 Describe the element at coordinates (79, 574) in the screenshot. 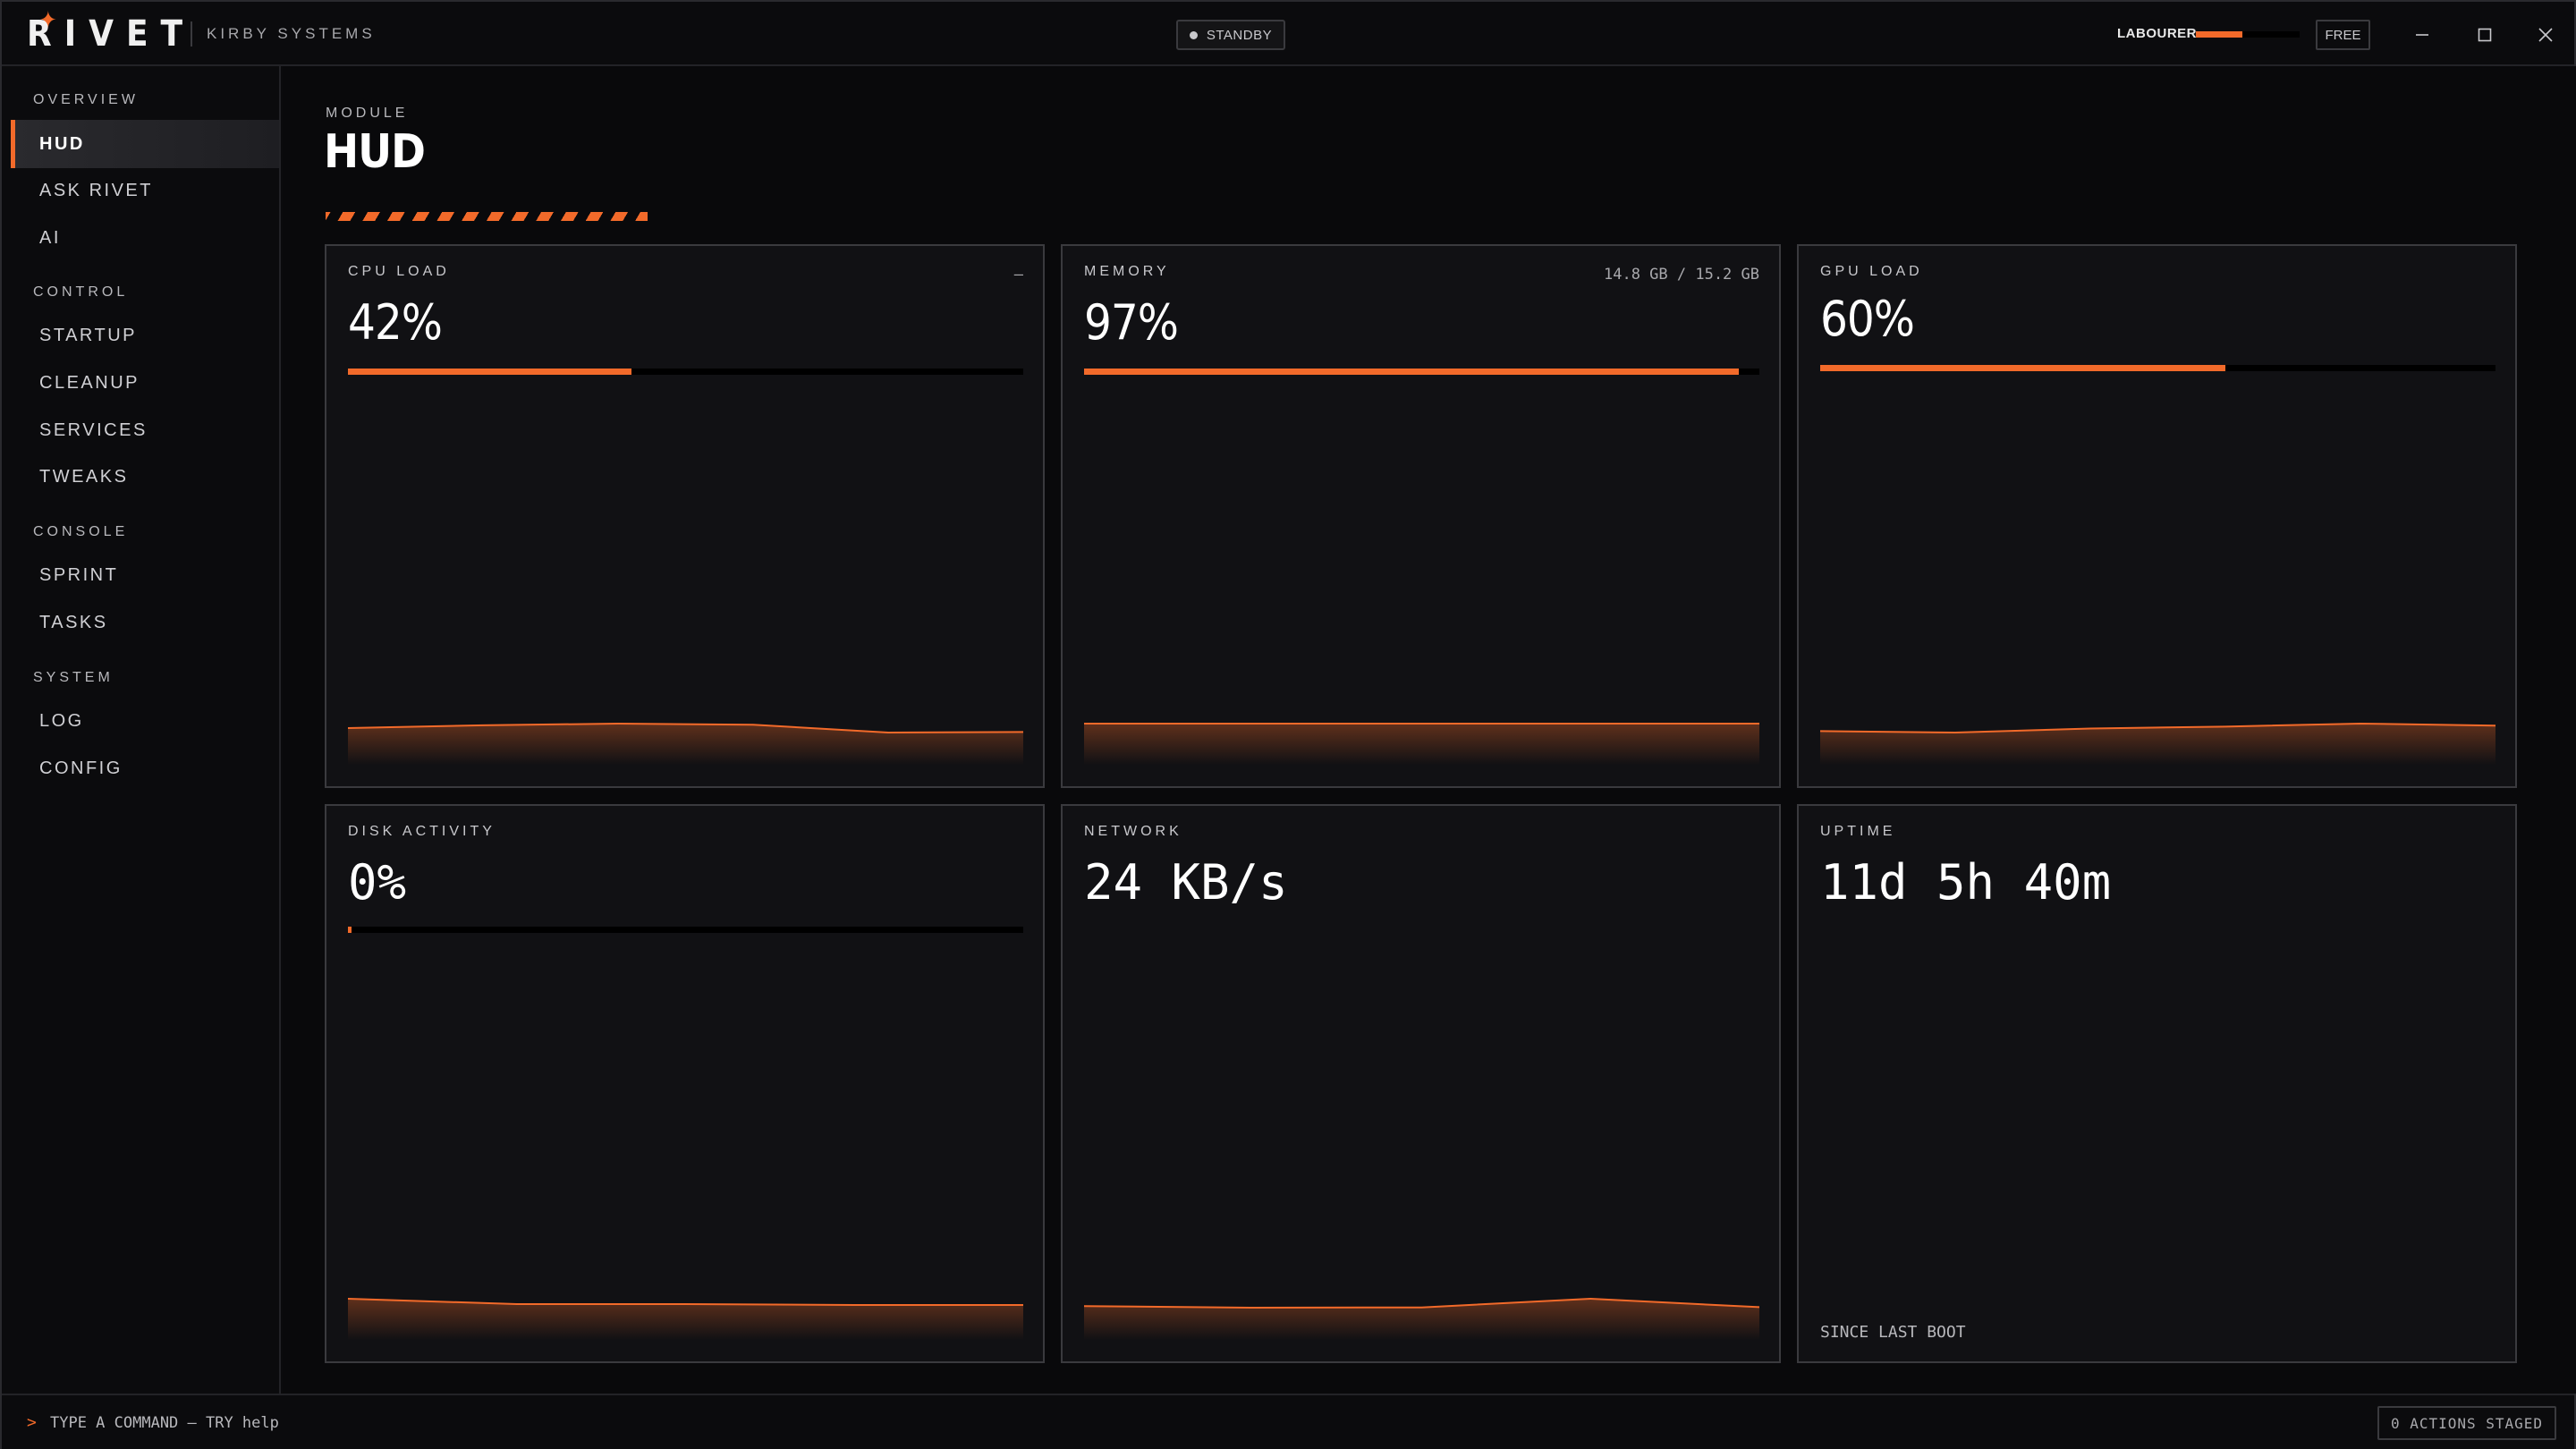

I see `sidebar-item-sprint: SPRINT` at that location.